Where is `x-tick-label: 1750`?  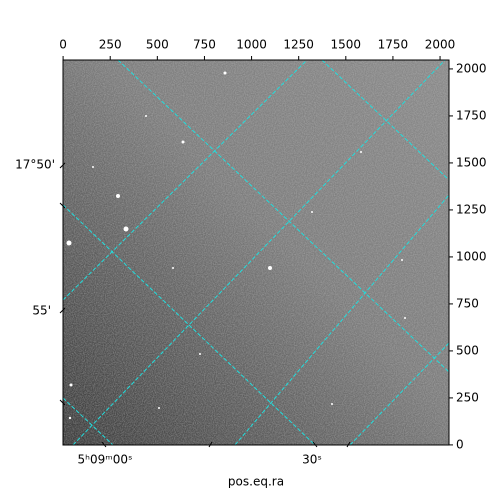 x-tick-label: 1750 is located at coordinates (393, 45).